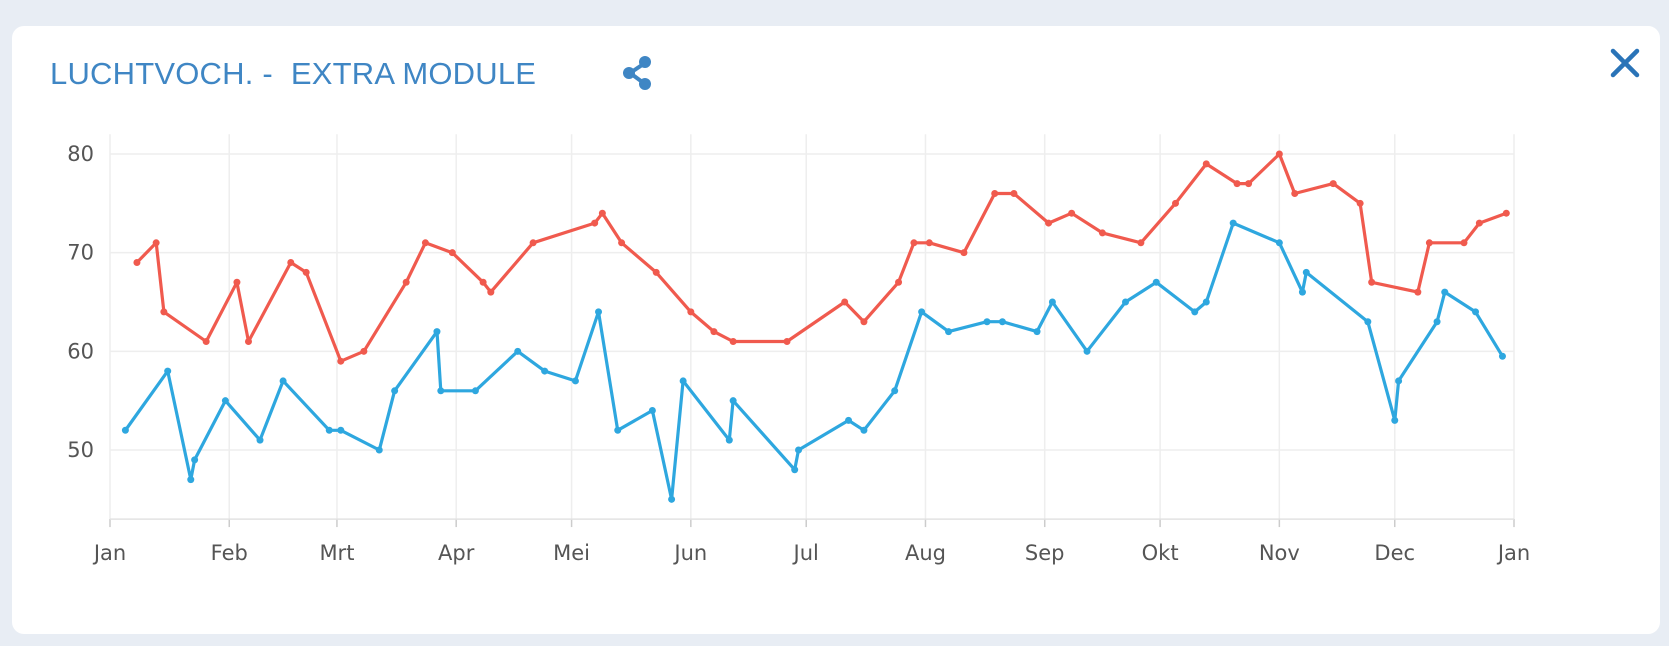  What do you see at coordinates (229, 553) in the screenshot?
I see `x-tick-label: Feb` at bounding box center [229, 553].